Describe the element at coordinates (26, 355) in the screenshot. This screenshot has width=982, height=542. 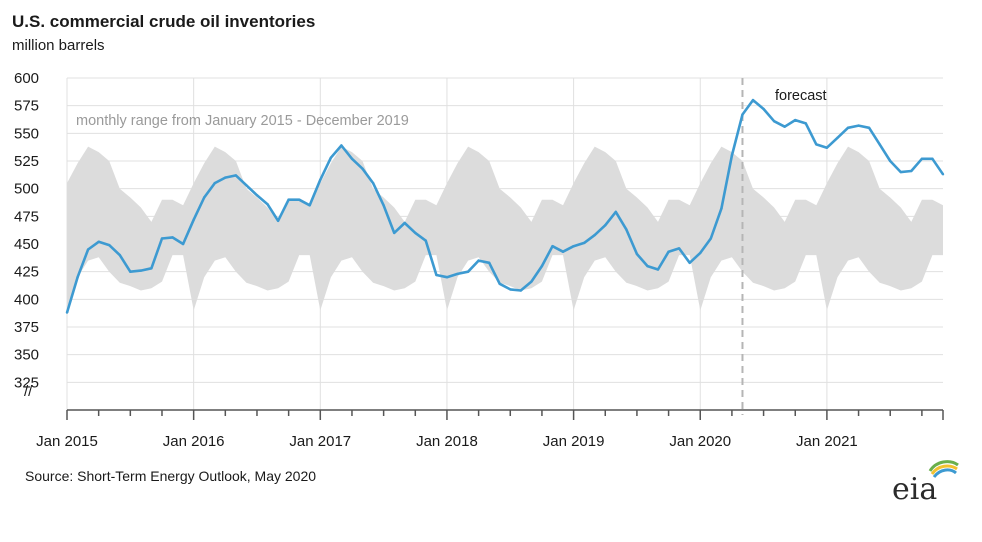
I see `y-tick-label: 350` at that location.